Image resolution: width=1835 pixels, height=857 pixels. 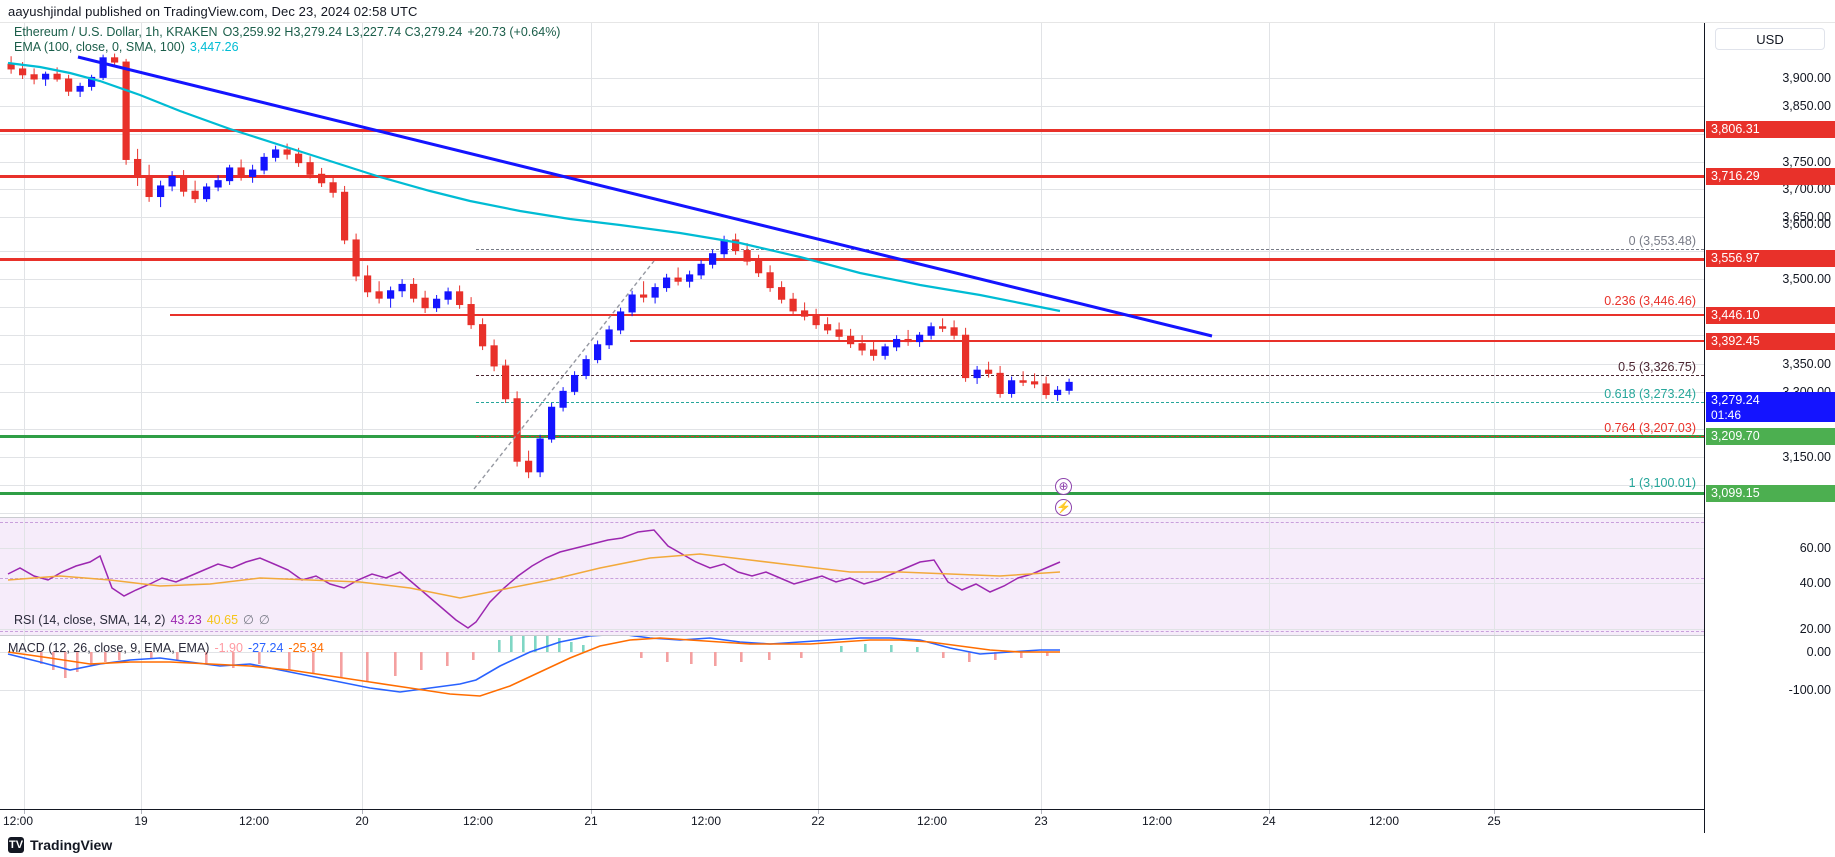 What do you see at coordinates (1806, 189) in the screenshot?
I see `price-tick: 3,700.00` at bounding box center [1806, 189].